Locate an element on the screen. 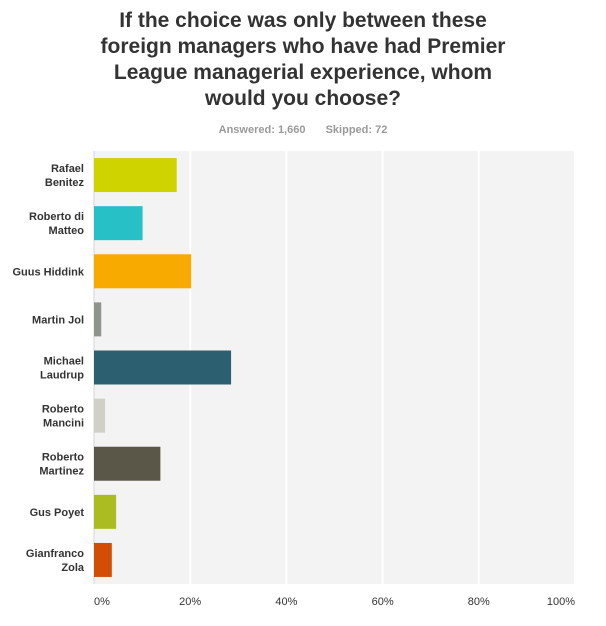 This screenshot has height=626, width=606. title-line: foreign managers who have had Premier is located at coordinates (303, 46).